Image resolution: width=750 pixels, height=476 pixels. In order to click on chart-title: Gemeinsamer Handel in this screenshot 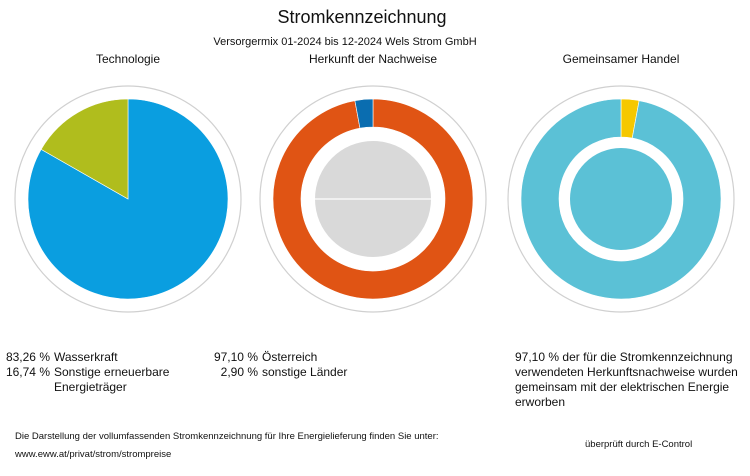, I will do `click(621, 59)`.